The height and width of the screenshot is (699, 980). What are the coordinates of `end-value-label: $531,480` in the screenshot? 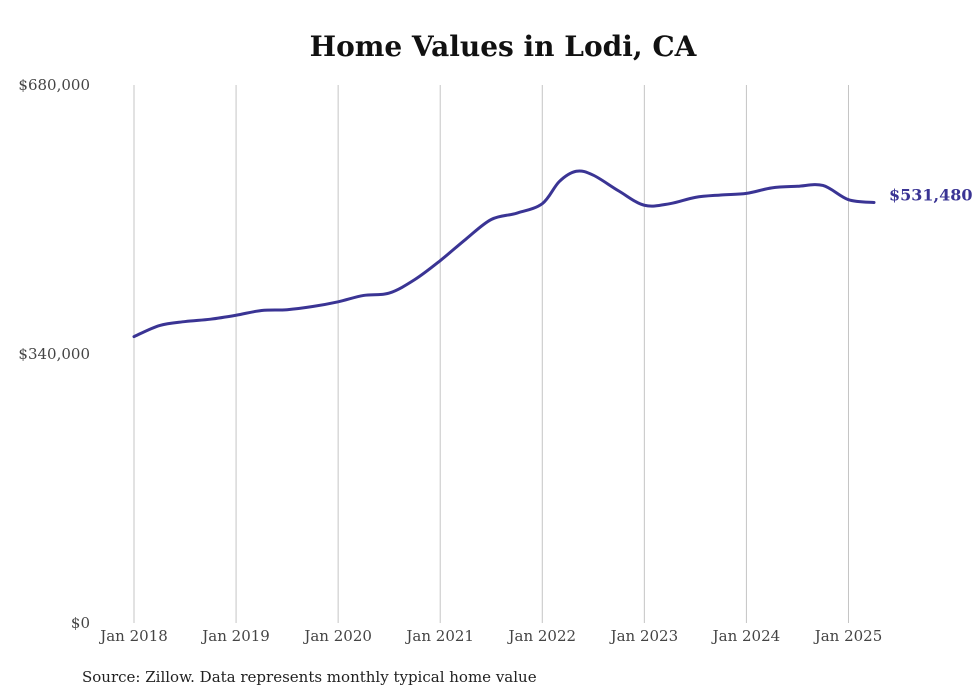 It's located at (931, 195).